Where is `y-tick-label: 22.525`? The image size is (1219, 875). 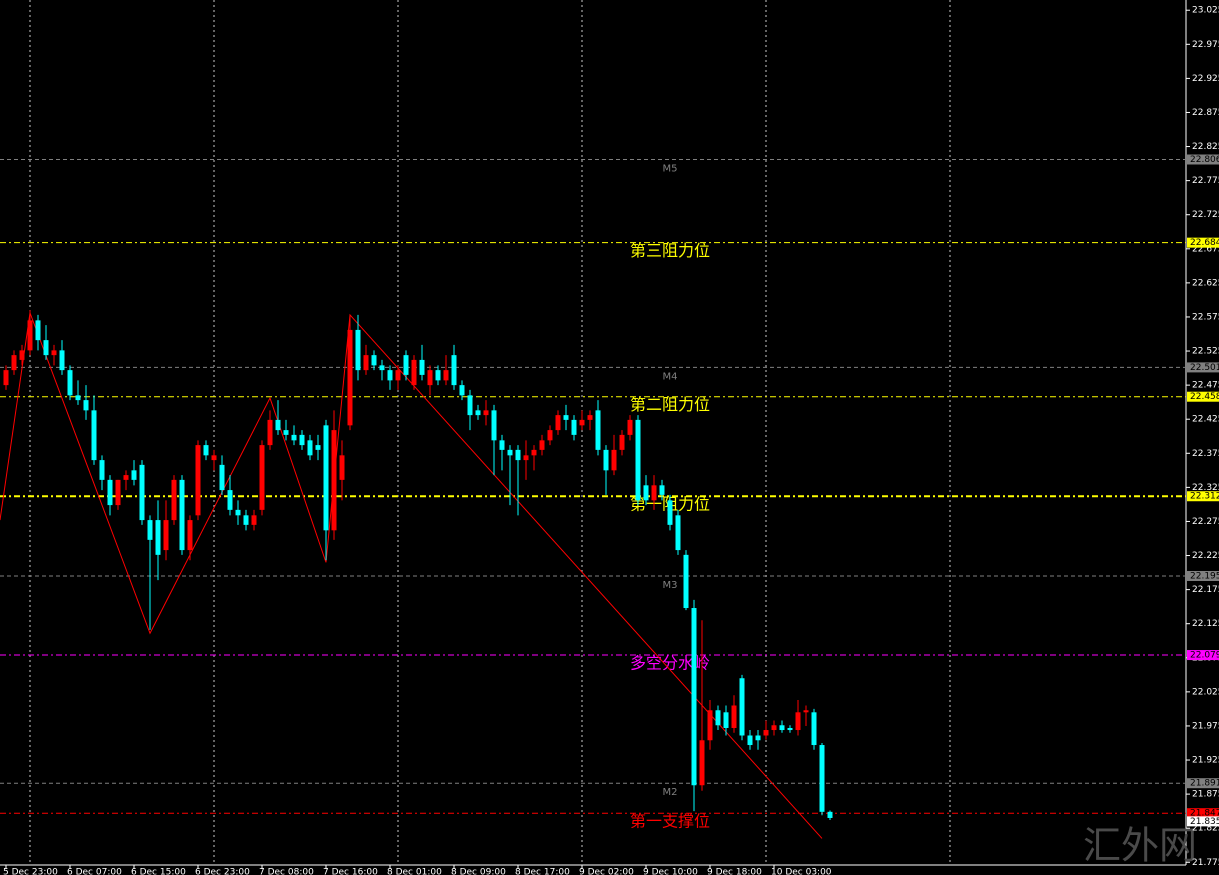
y-tick-label: 22.525 is located at coordinates (1205, 352).